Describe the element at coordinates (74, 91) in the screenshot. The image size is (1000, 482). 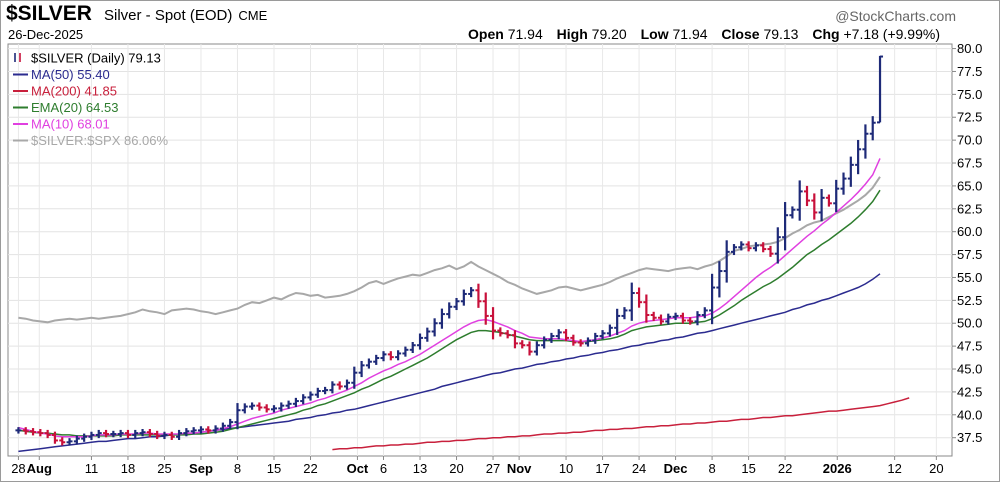
I see `legend-label: MA(200) 41.85` at that location.